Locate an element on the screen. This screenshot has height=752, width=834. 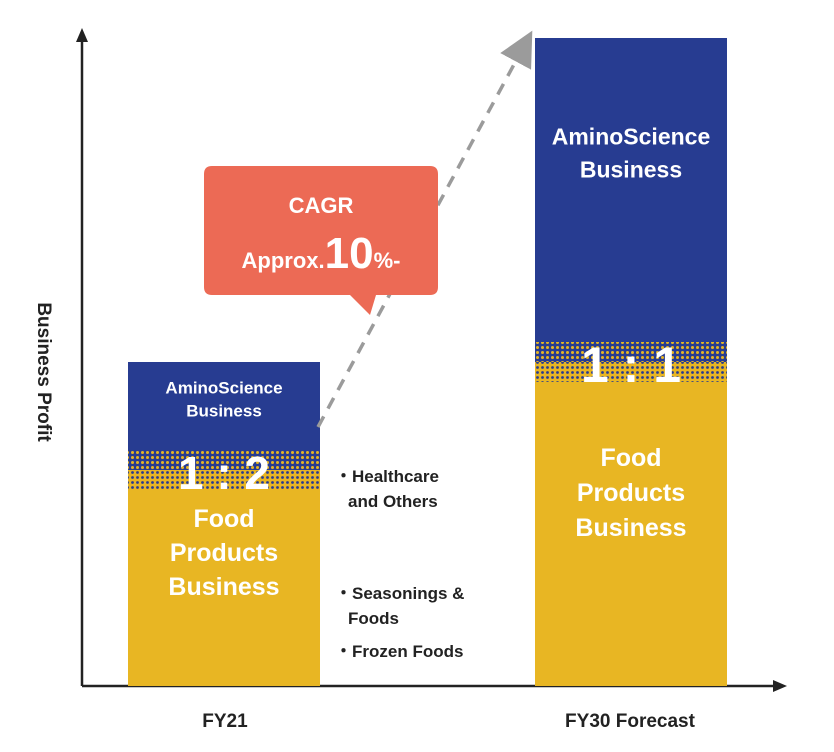
note-seasonings-line1: ・Seasonings & is located at coordinates (399, 593).